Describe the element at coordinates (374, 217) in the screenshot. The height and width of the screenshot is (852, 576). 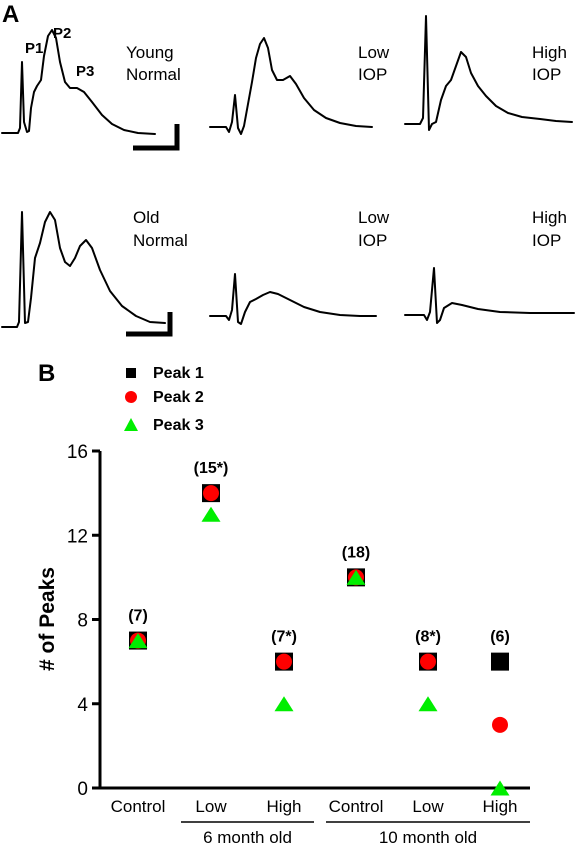
I see `trace-label-old-low-1: Low` at that location.